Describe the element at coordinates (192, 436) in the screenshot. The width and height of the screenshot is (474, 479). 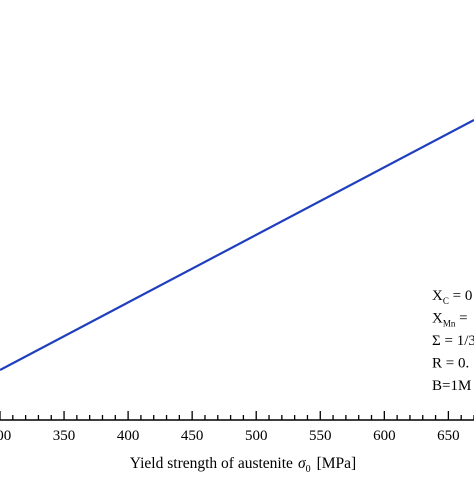
I see `x-tick-label-450: 450` at that location.